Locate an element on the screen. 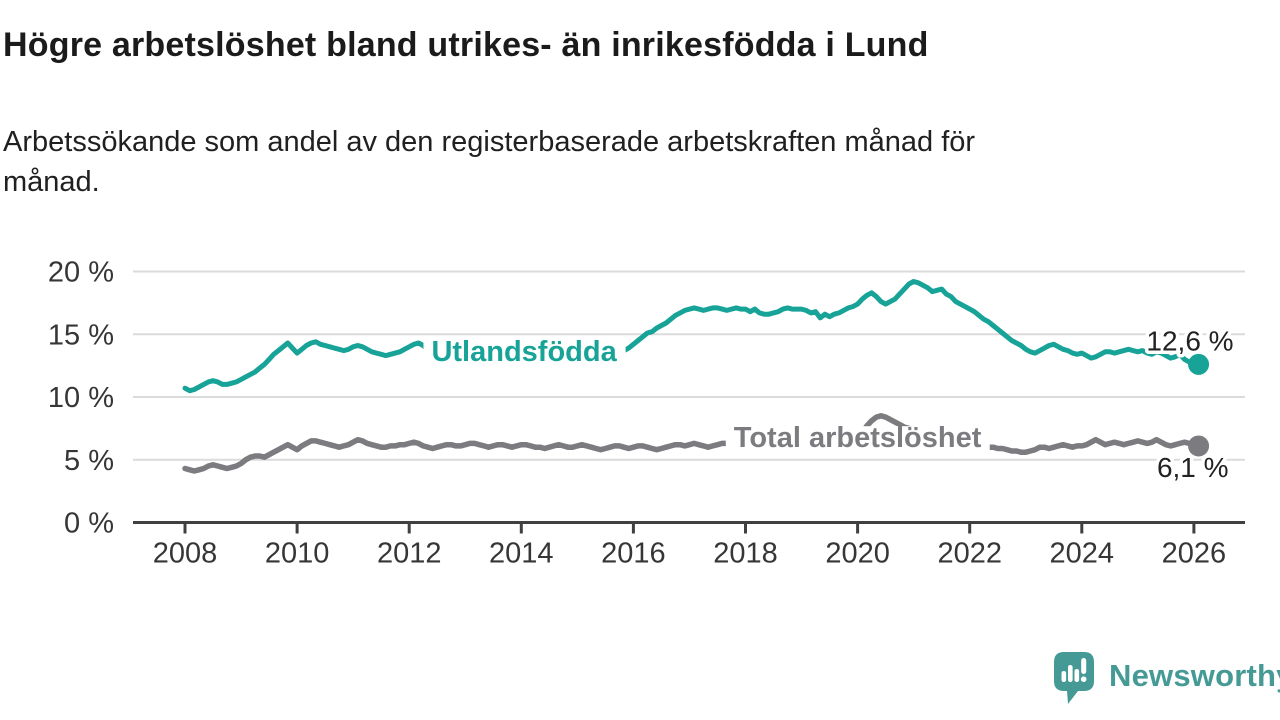 The width and height of the screenshot is (1280, 720). x-axis-tick-label: 2010 is located at coordinates (297, 554).